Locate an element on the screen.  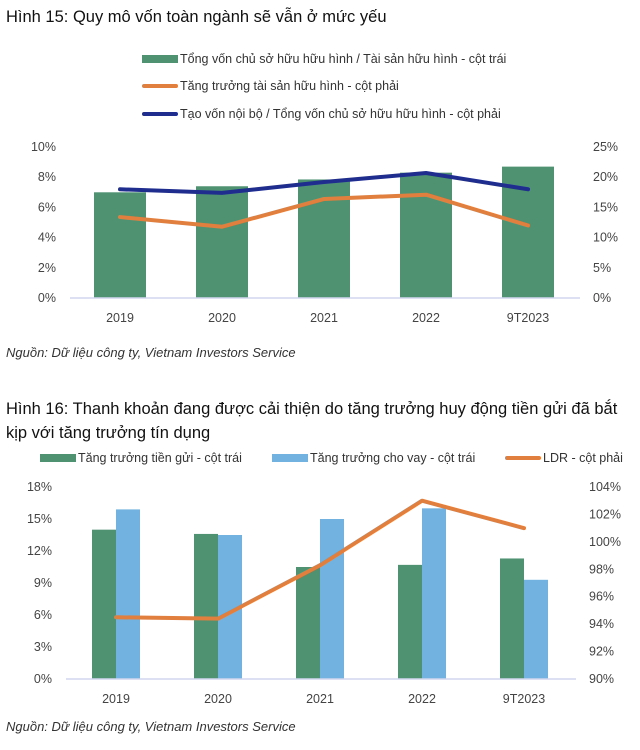
legend-item-loan-growth: Tăng trưởng cho vay - cột trái is located at coordinates (373, 458).